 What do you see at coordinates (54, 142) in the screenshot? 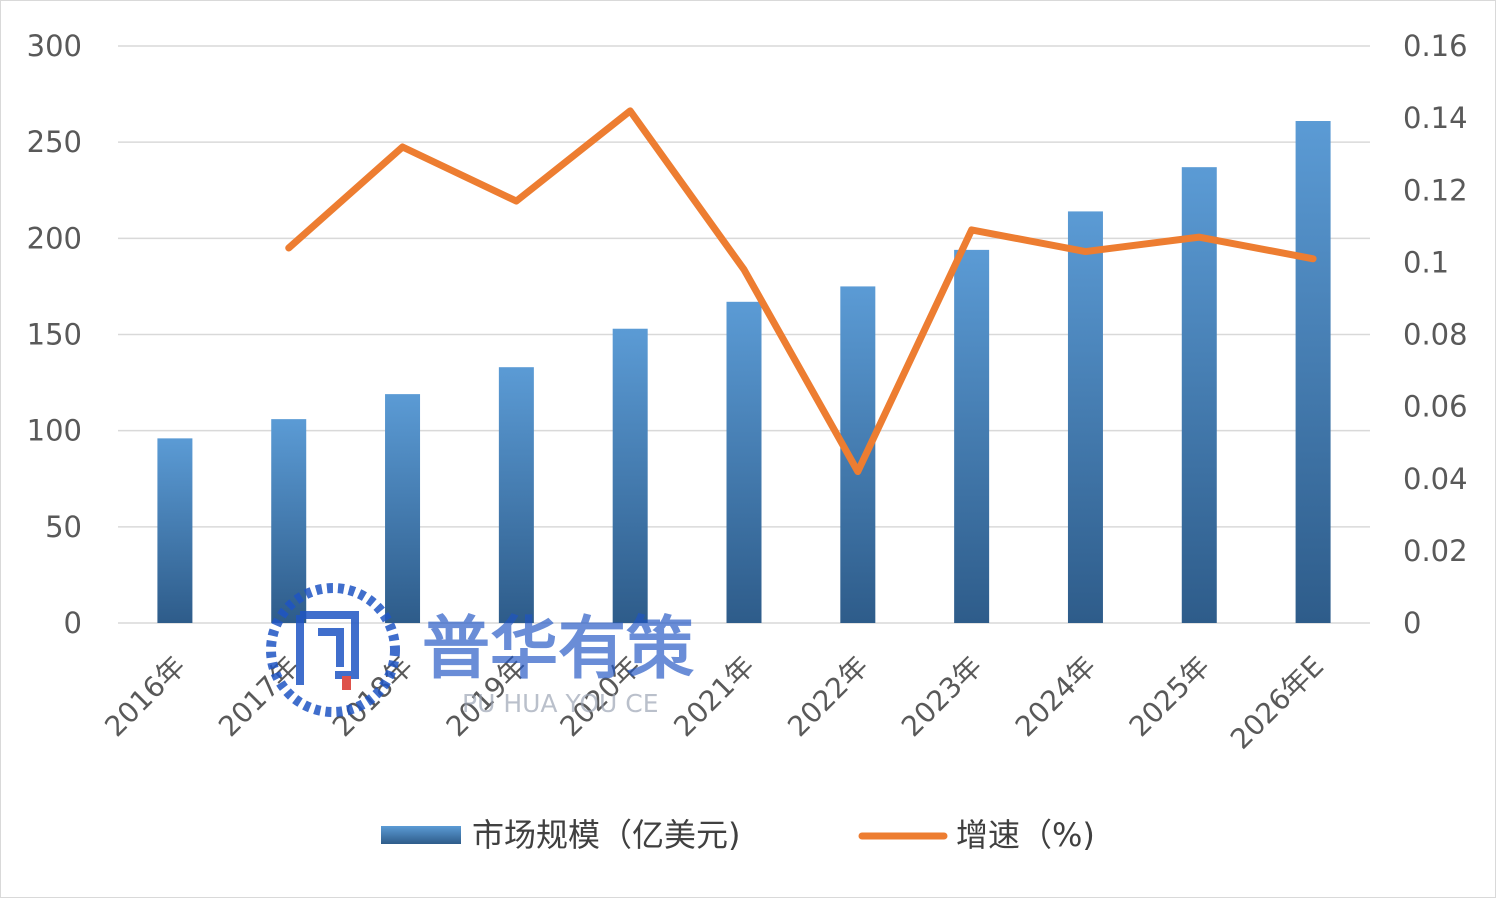
I see `left-tick-label: 250` at bounding box center [54, 142].